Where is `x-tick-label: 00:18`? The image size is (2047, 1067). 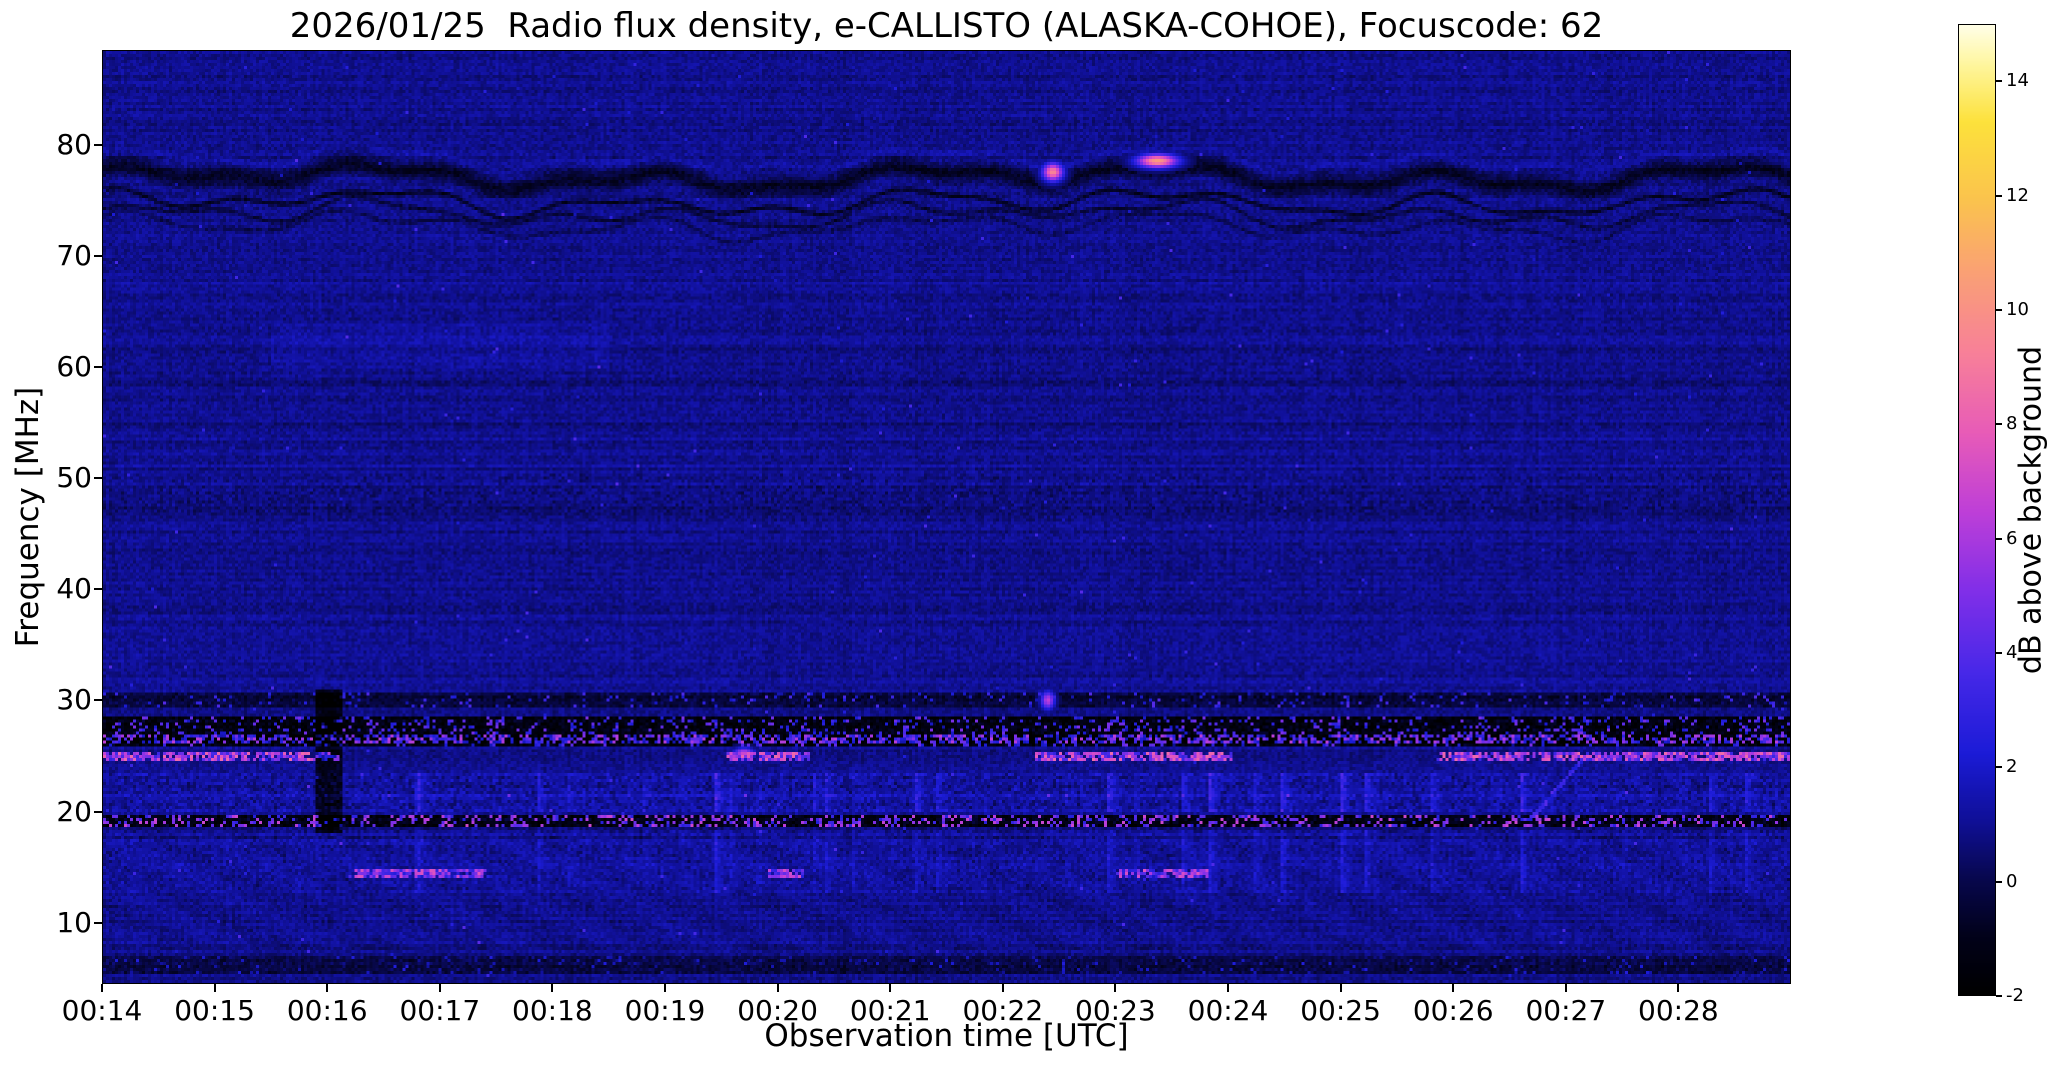
x-tick-label: 00:18 is located at coordinates (552, 1010).